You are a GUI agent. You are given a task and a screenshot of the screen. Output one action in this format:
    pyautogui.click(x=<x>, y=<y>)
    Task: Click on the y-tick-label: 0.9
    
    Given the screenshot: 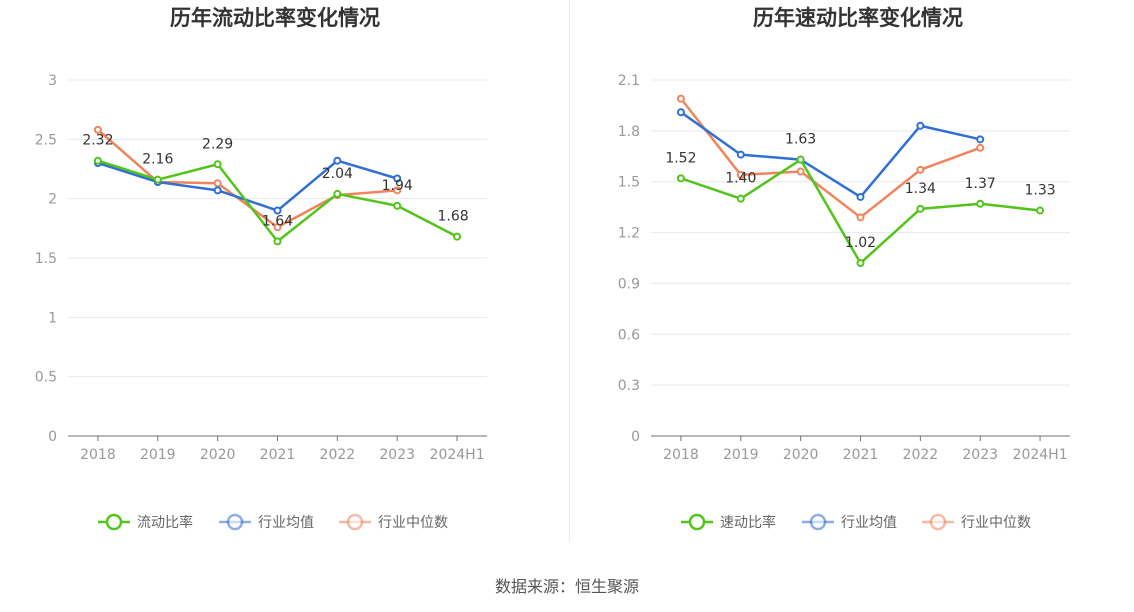 What is the action you would take?
    pyautogui.click(x=629, y=284)
    